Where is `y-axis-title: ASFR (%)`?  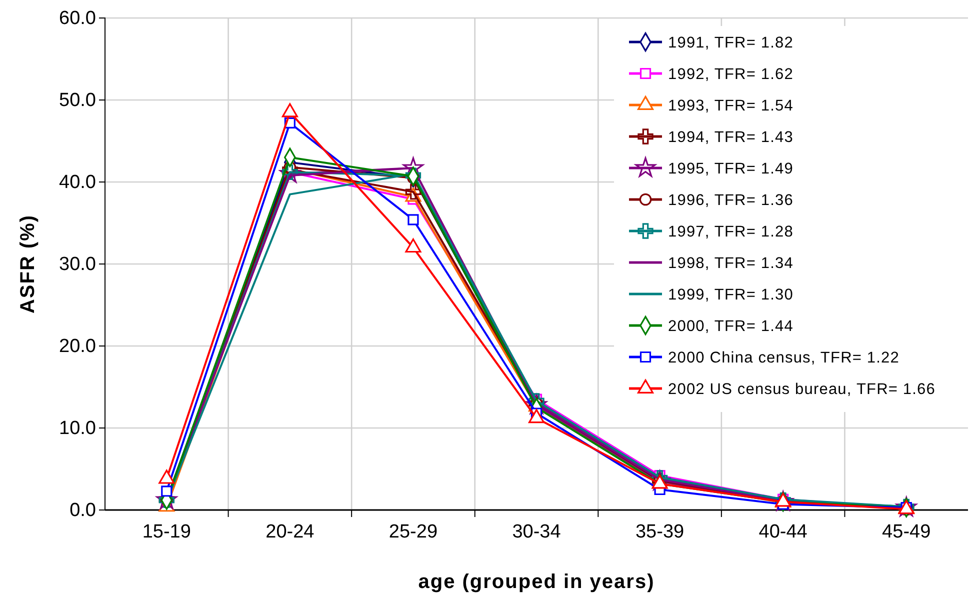
y-axis-title: ASFR (%) is located at coordinates (28, 264).